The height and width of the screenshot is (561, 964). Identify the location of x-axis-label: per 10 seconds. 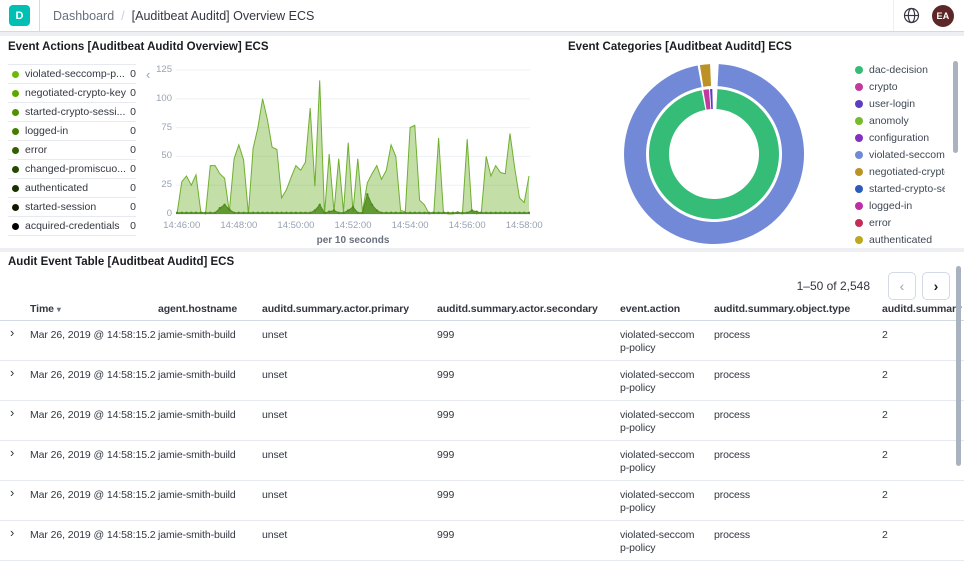
(353, 240).